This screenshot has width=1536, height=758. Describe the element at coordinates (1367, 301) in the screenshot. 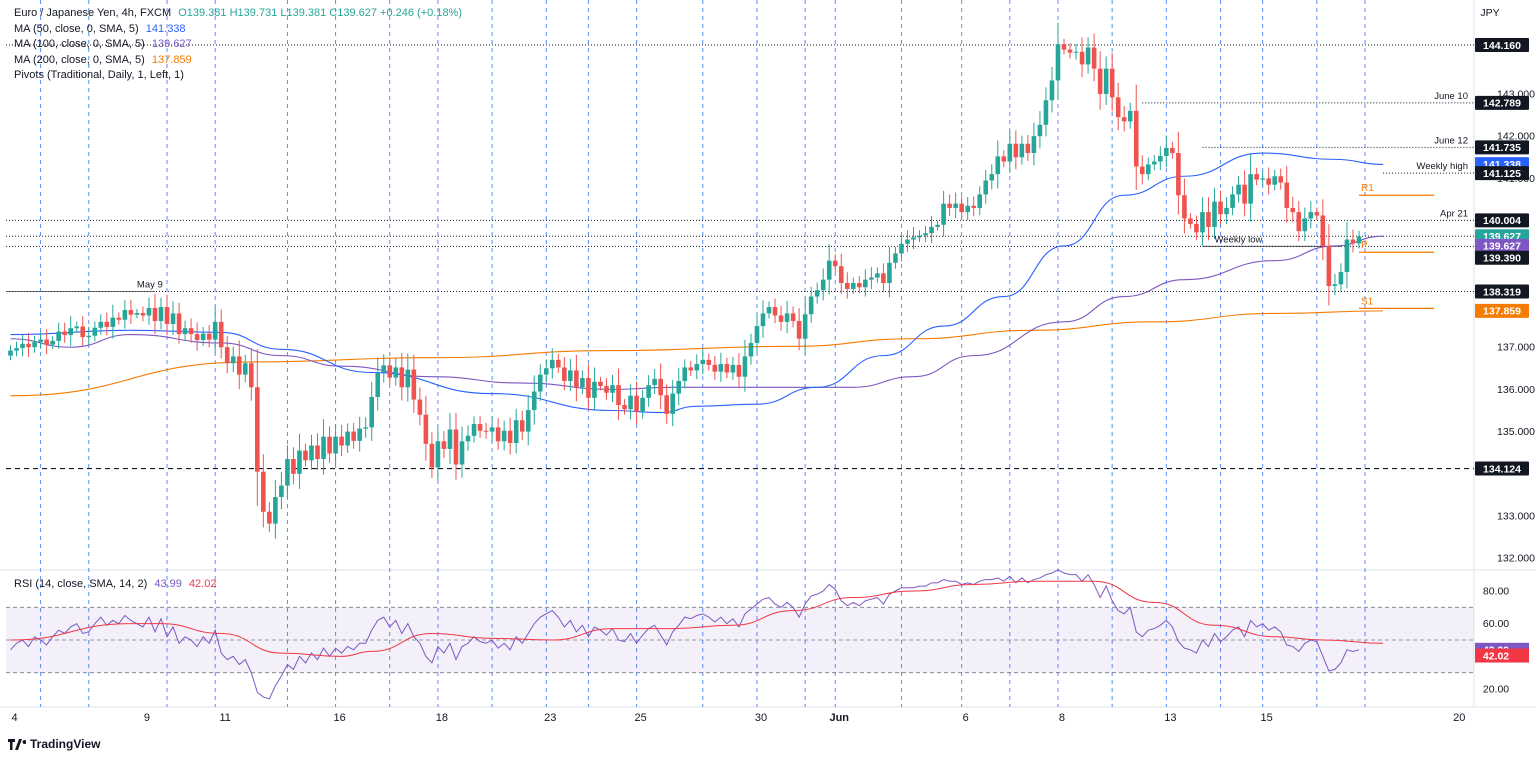

I see `pivot-label: S1` at that location.